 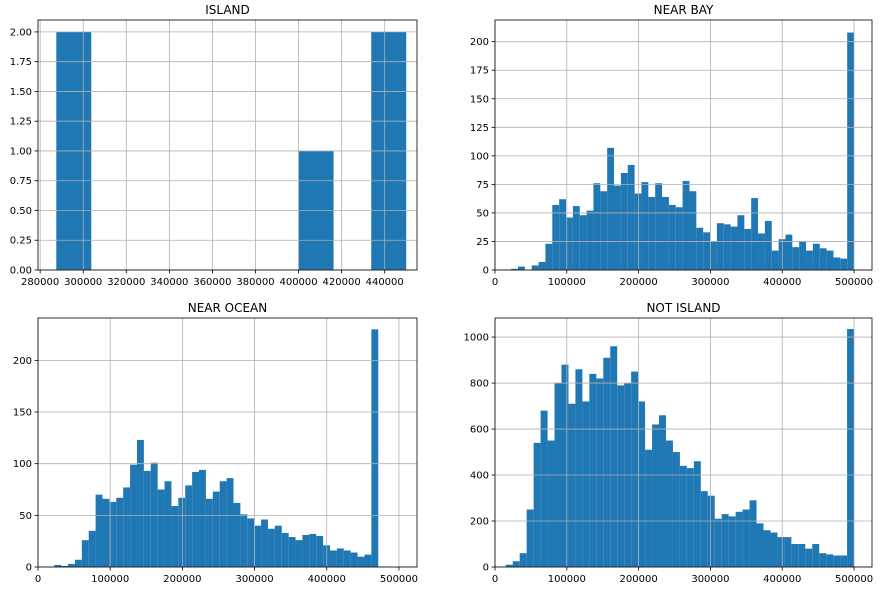 What do you see at coordinates (482, 242) in the screenshot?
I see `near-bay-ytick-label-1: 25` at bounding box center [482, 242].